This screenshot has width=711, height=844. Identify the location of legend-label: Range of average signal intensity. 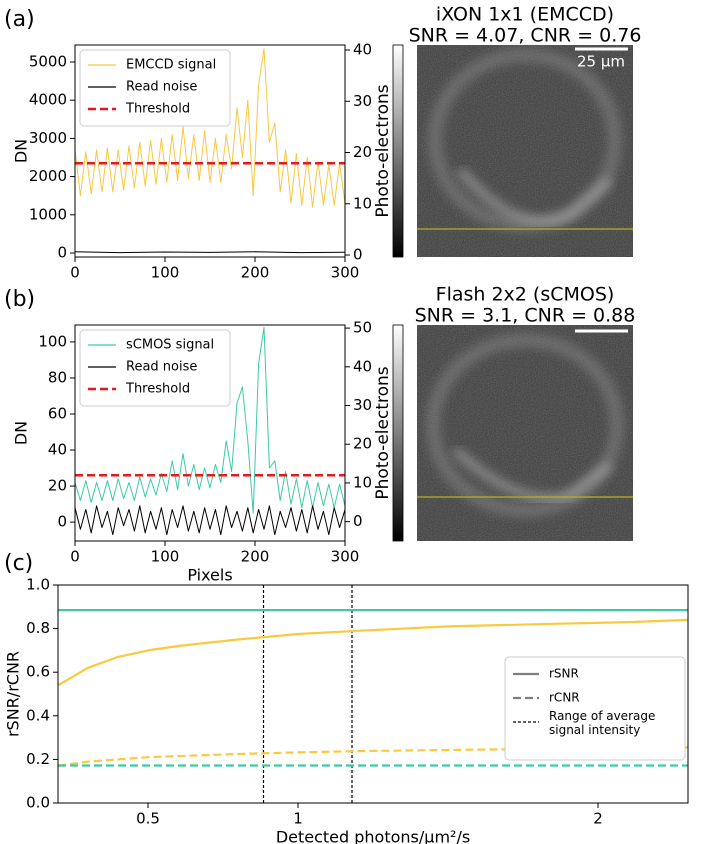
(602, 723).